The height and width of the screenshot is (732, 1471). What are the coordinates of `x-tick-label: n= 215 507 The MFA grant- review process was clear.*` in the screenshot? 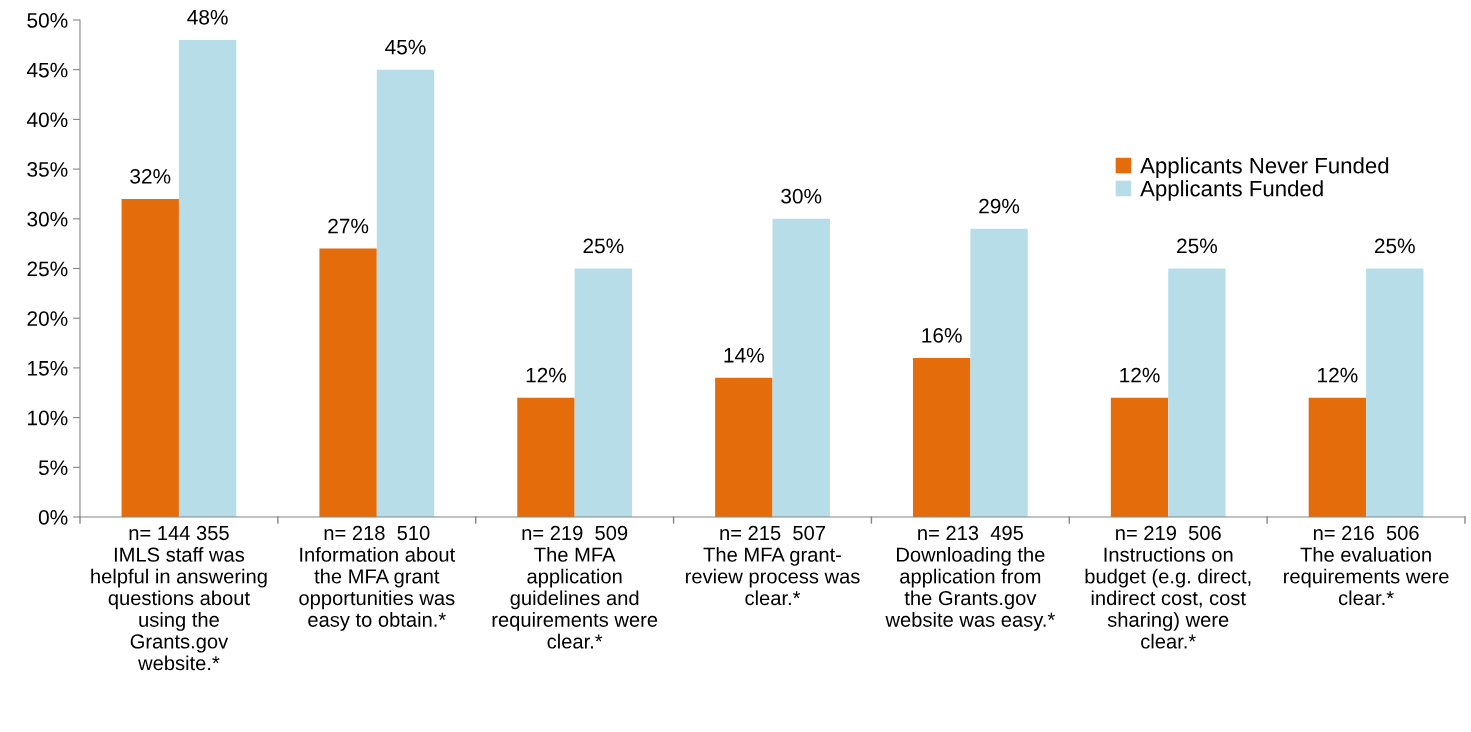 It's located at (772, 565).